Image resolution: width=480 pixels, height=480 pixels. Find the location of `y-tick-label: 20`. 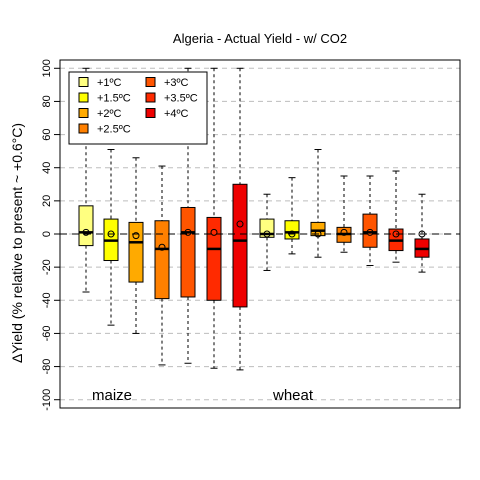

y-tick-label: 20 is located at coordinates (47, 201).